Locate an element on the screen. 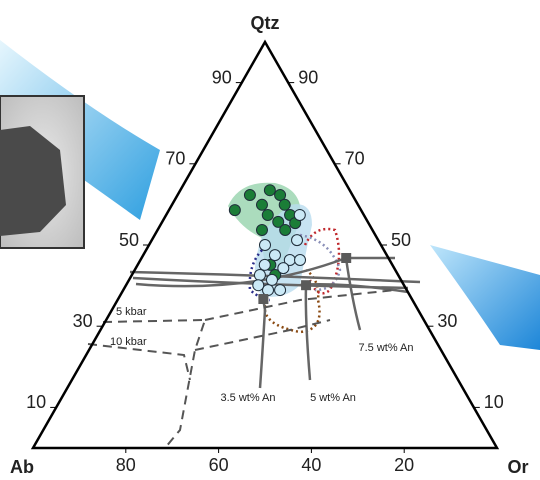 The height and width of the screenshot is (480, 540). annotation: 10 kbar is located at coordinates (128, 342).